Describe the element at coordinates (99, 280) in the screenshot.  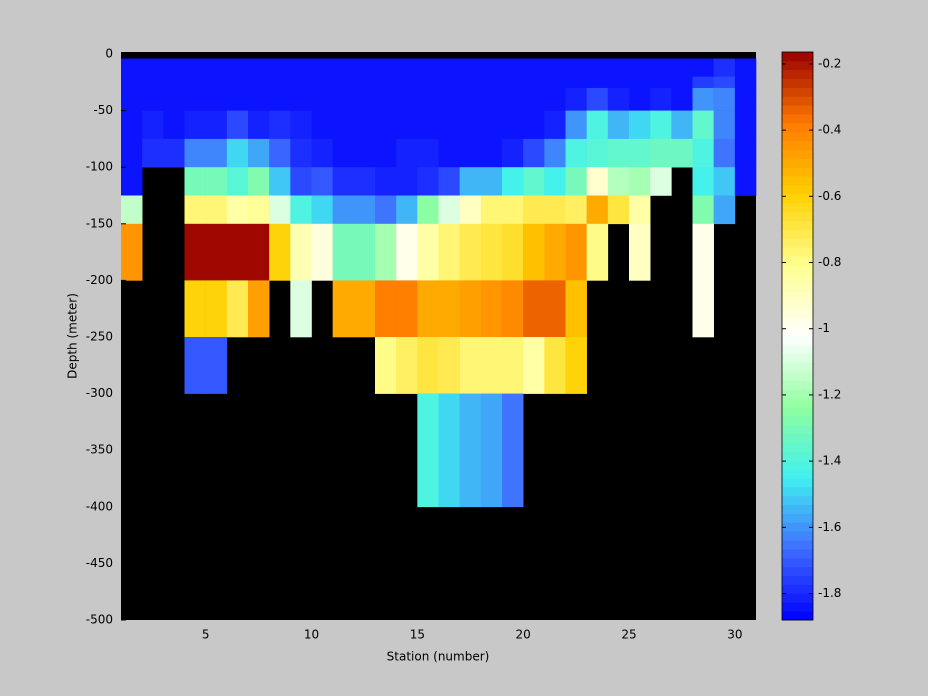
I see `y-tick-label: -200` at that location.